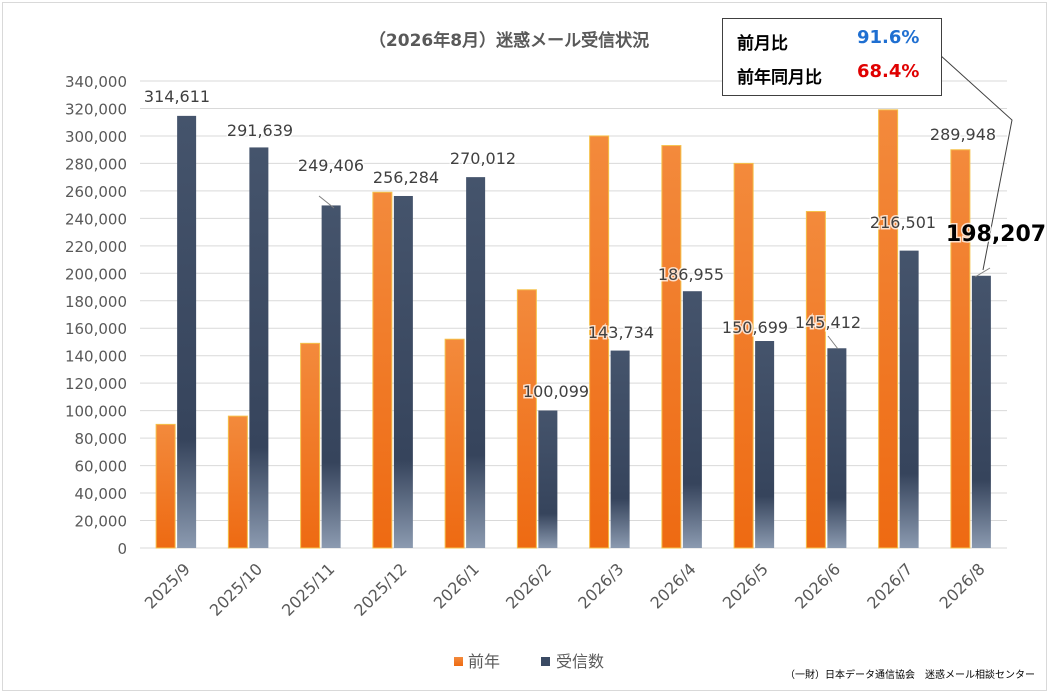  I want to click on y-tick-label: 280,000, so click(96, 164).